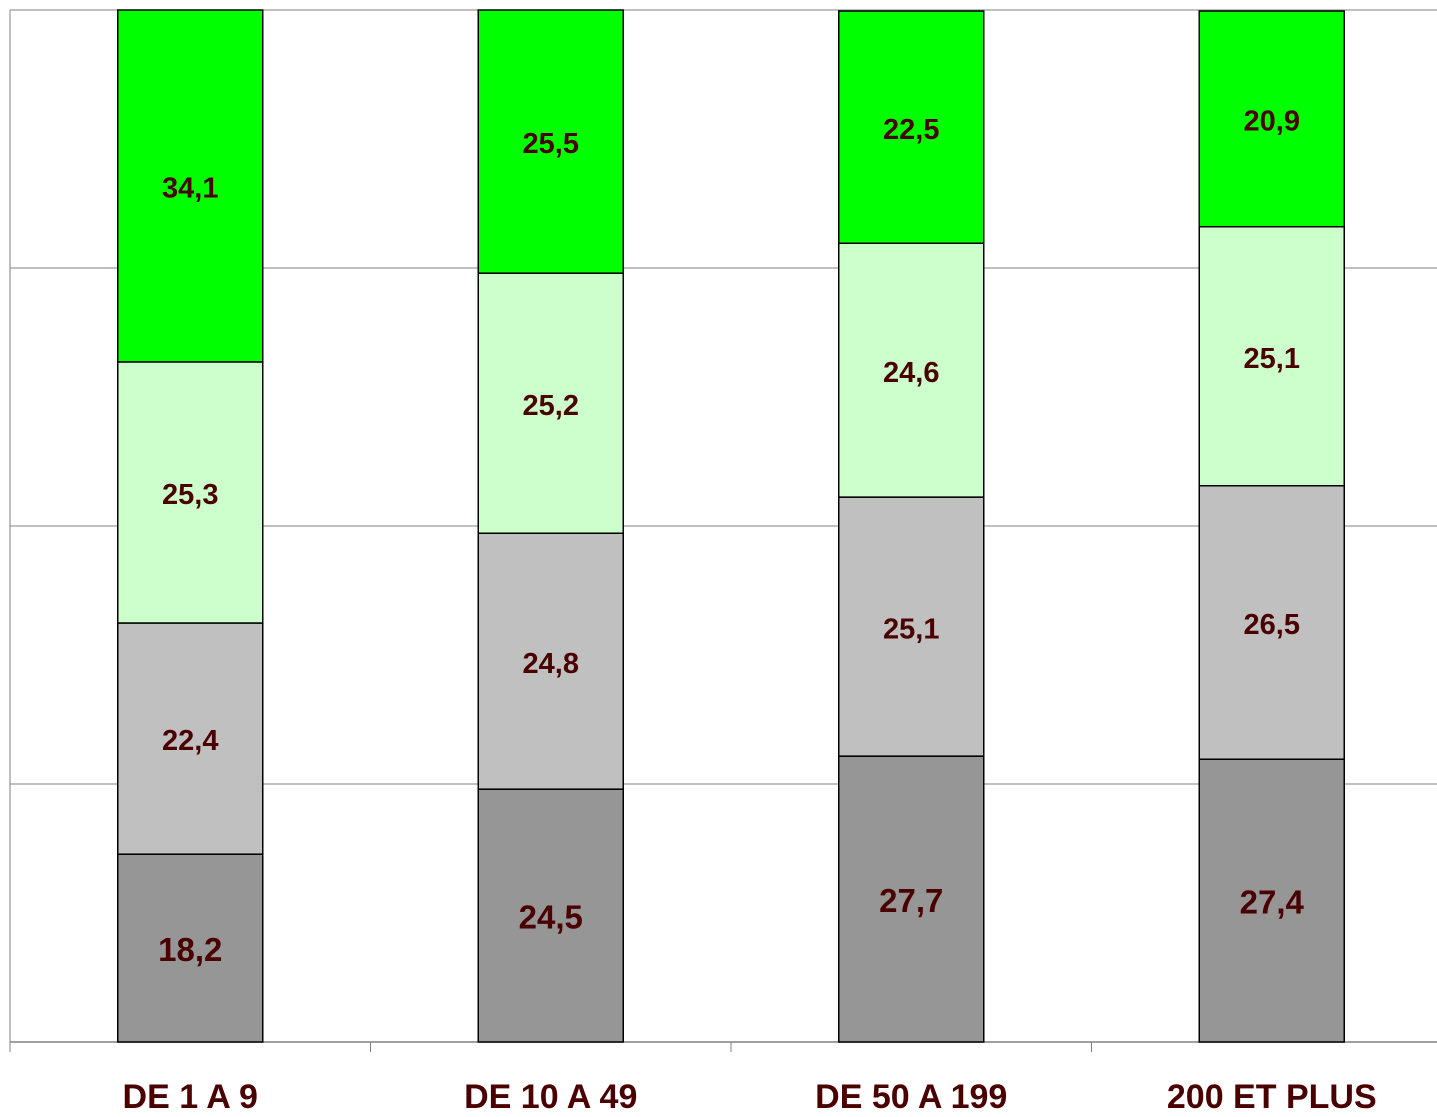  I want to click on value-label: 18,2, so click(190, 949).